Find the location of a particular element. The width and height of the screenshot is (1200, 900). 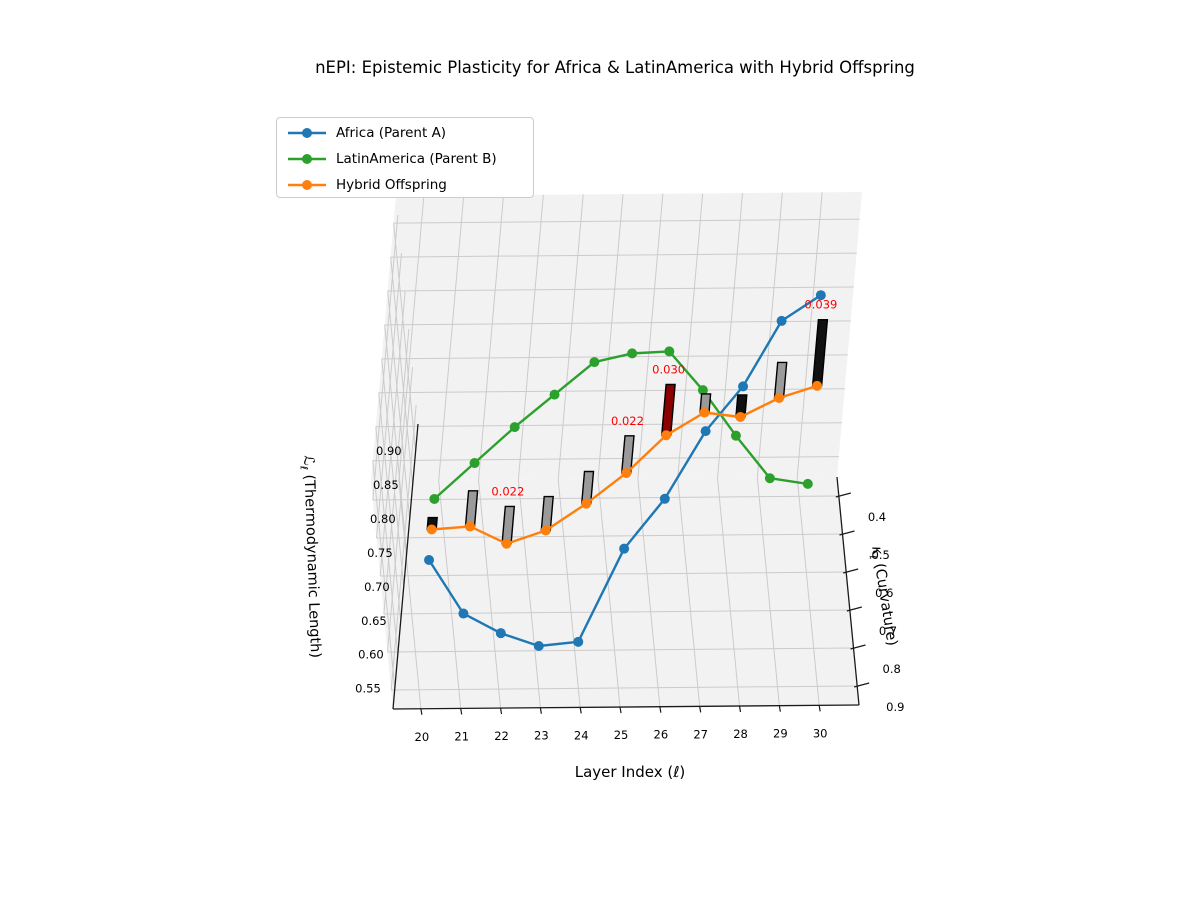

x-tick-label: 25 is located at coordinates (621, 735).